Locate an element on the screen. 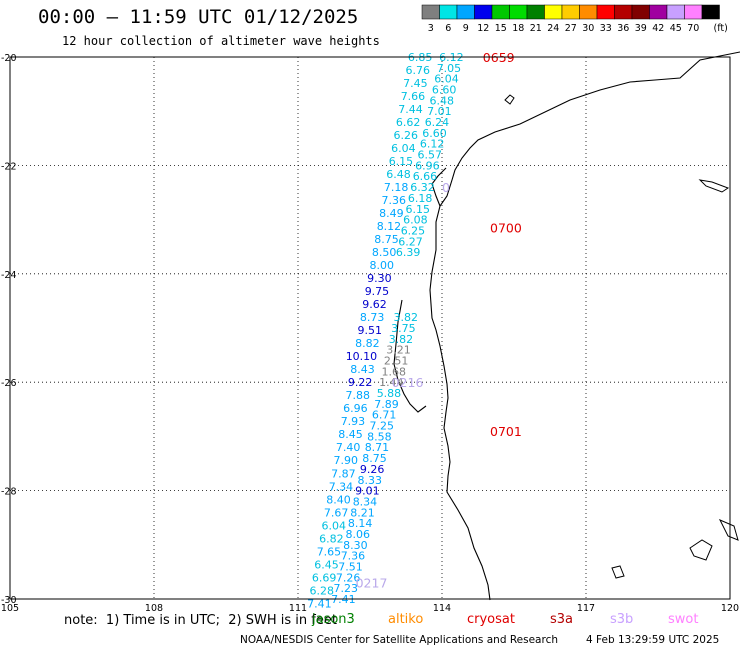 The image size is (740, 650). wave-height-value: 6.12 is located at coordinates (432, 144).